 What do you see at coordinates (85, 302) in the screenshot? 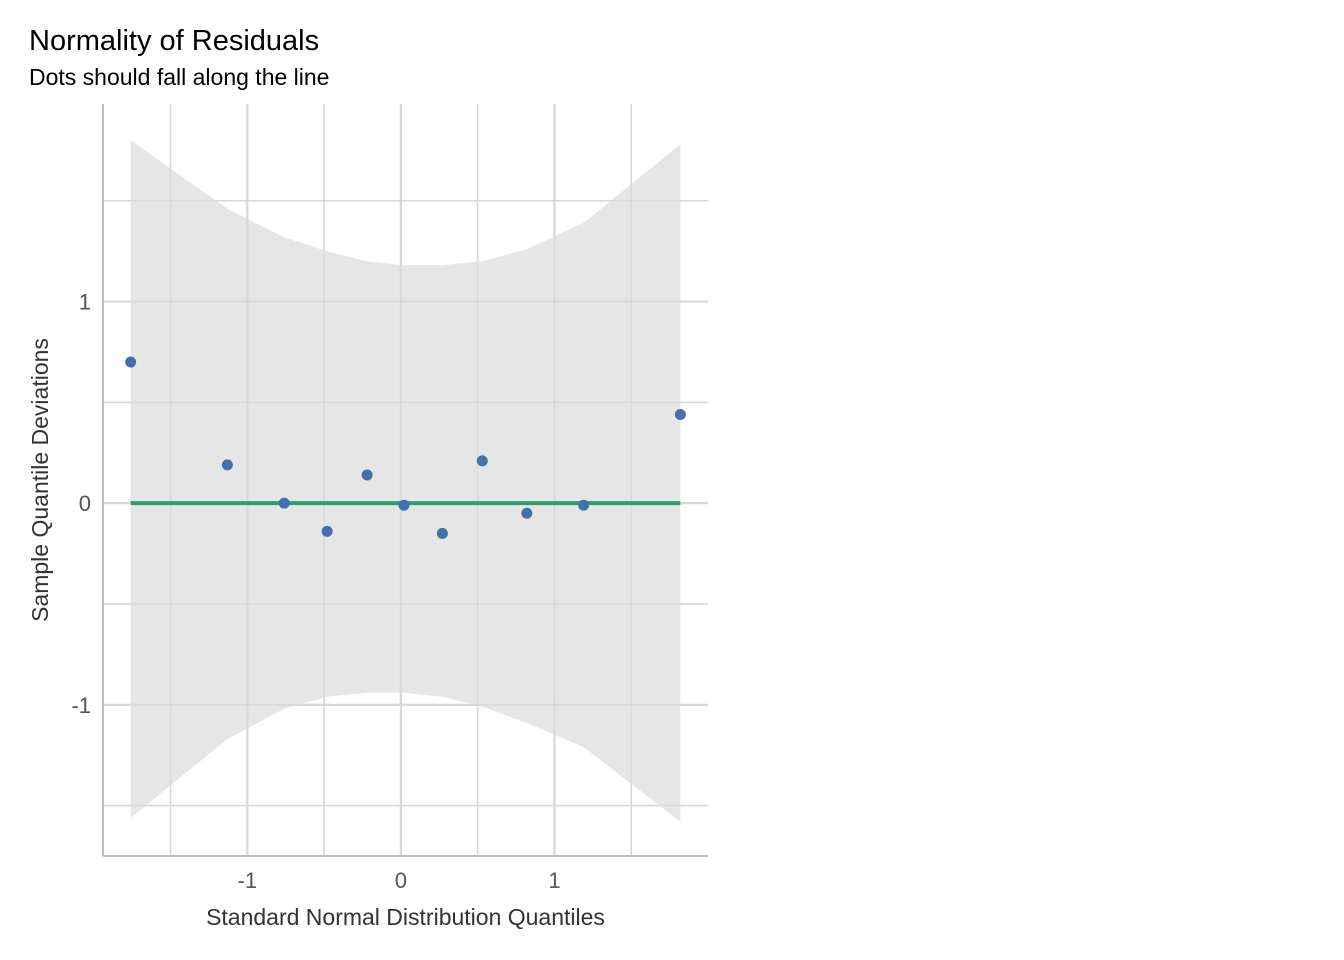
I see `y-tick-label: 1` at bounding box center [85, 302].